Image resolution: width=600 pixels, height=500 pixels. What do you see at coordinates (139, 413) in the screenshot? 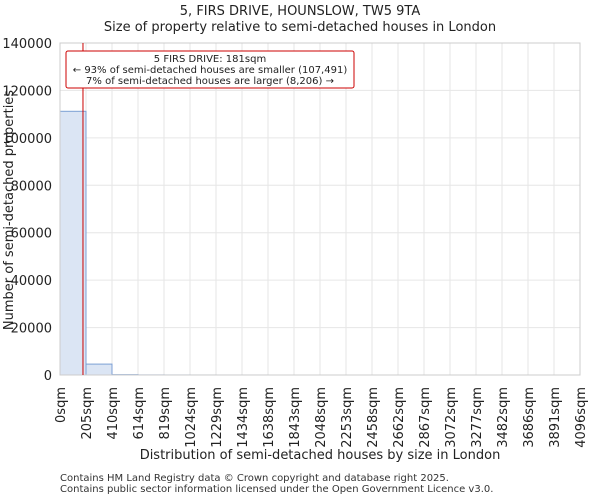
I see `x-tick-label: 614sqm` at bounding box center [139, 413].